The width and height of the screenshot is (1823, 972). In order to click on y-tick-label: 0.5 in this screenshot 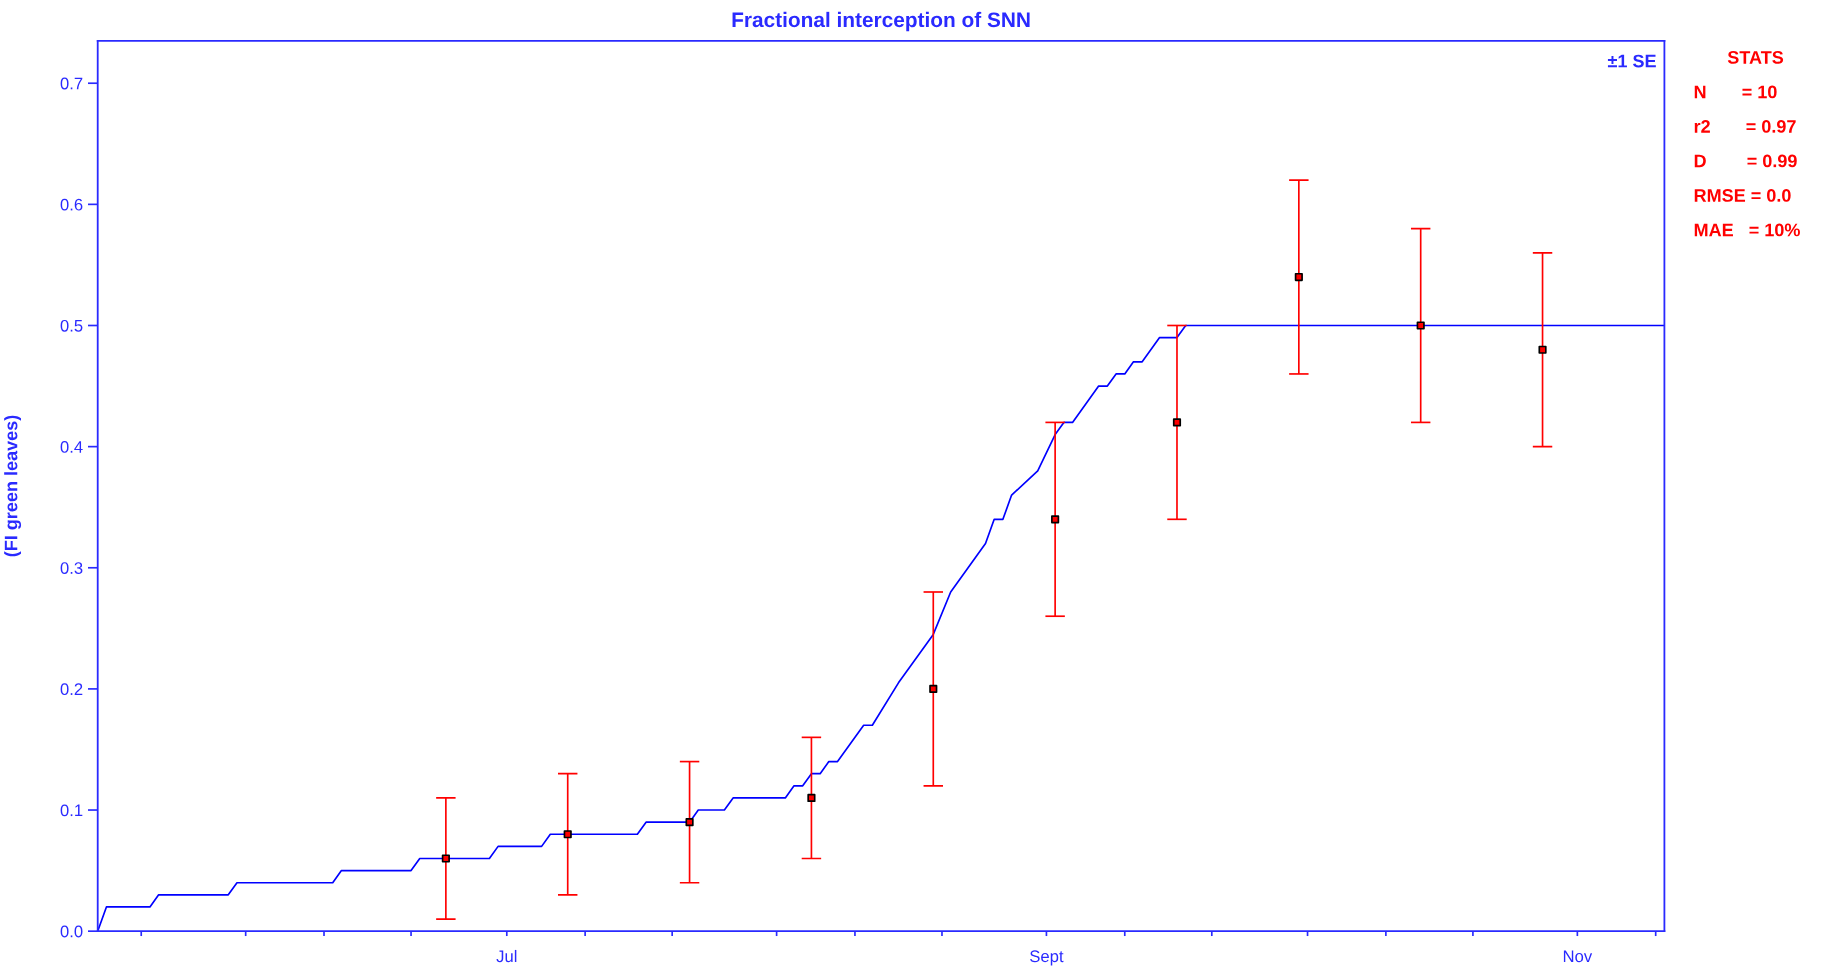, I will do `click(71, 325)`.